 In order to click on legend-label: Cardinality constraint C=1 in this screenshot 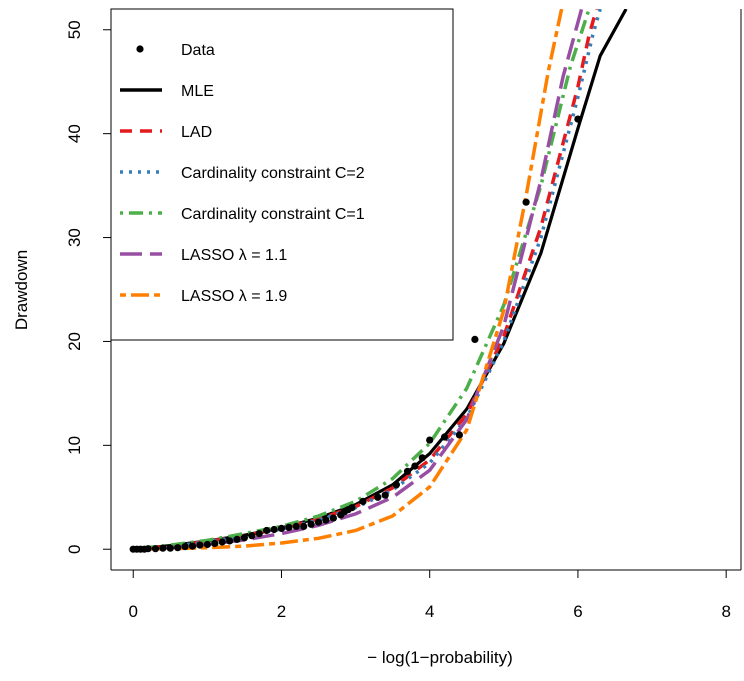, I will do `click(273, 214)`.